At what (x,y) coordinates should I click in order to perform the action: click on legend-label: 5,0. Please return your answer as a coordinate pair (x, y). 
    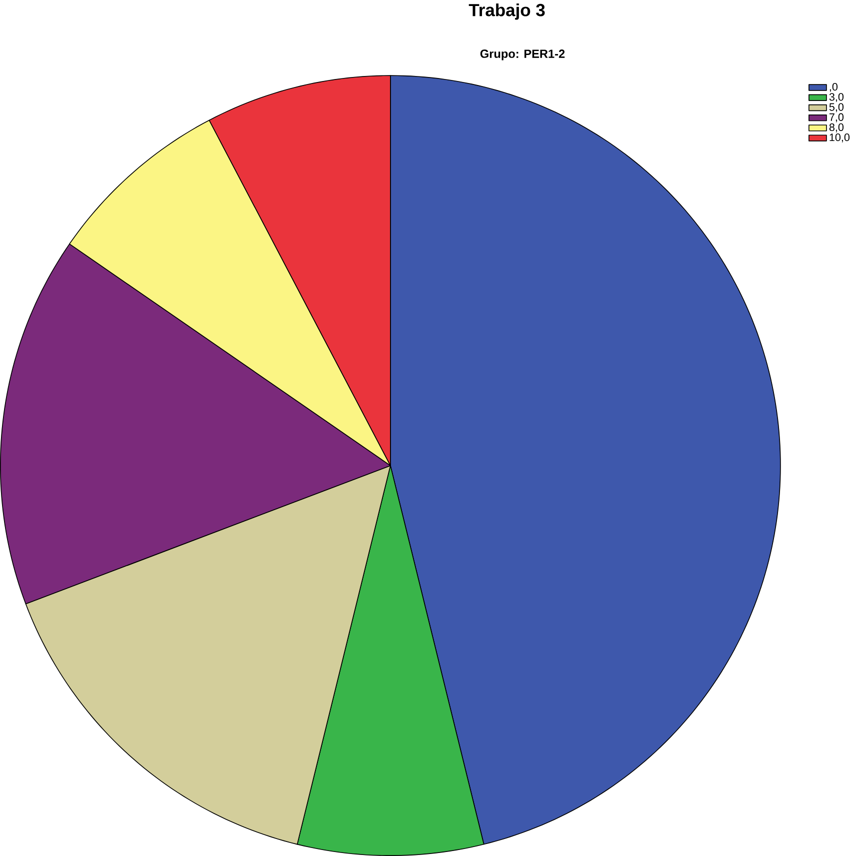
    Looking at the image, I should click on (836, 107).